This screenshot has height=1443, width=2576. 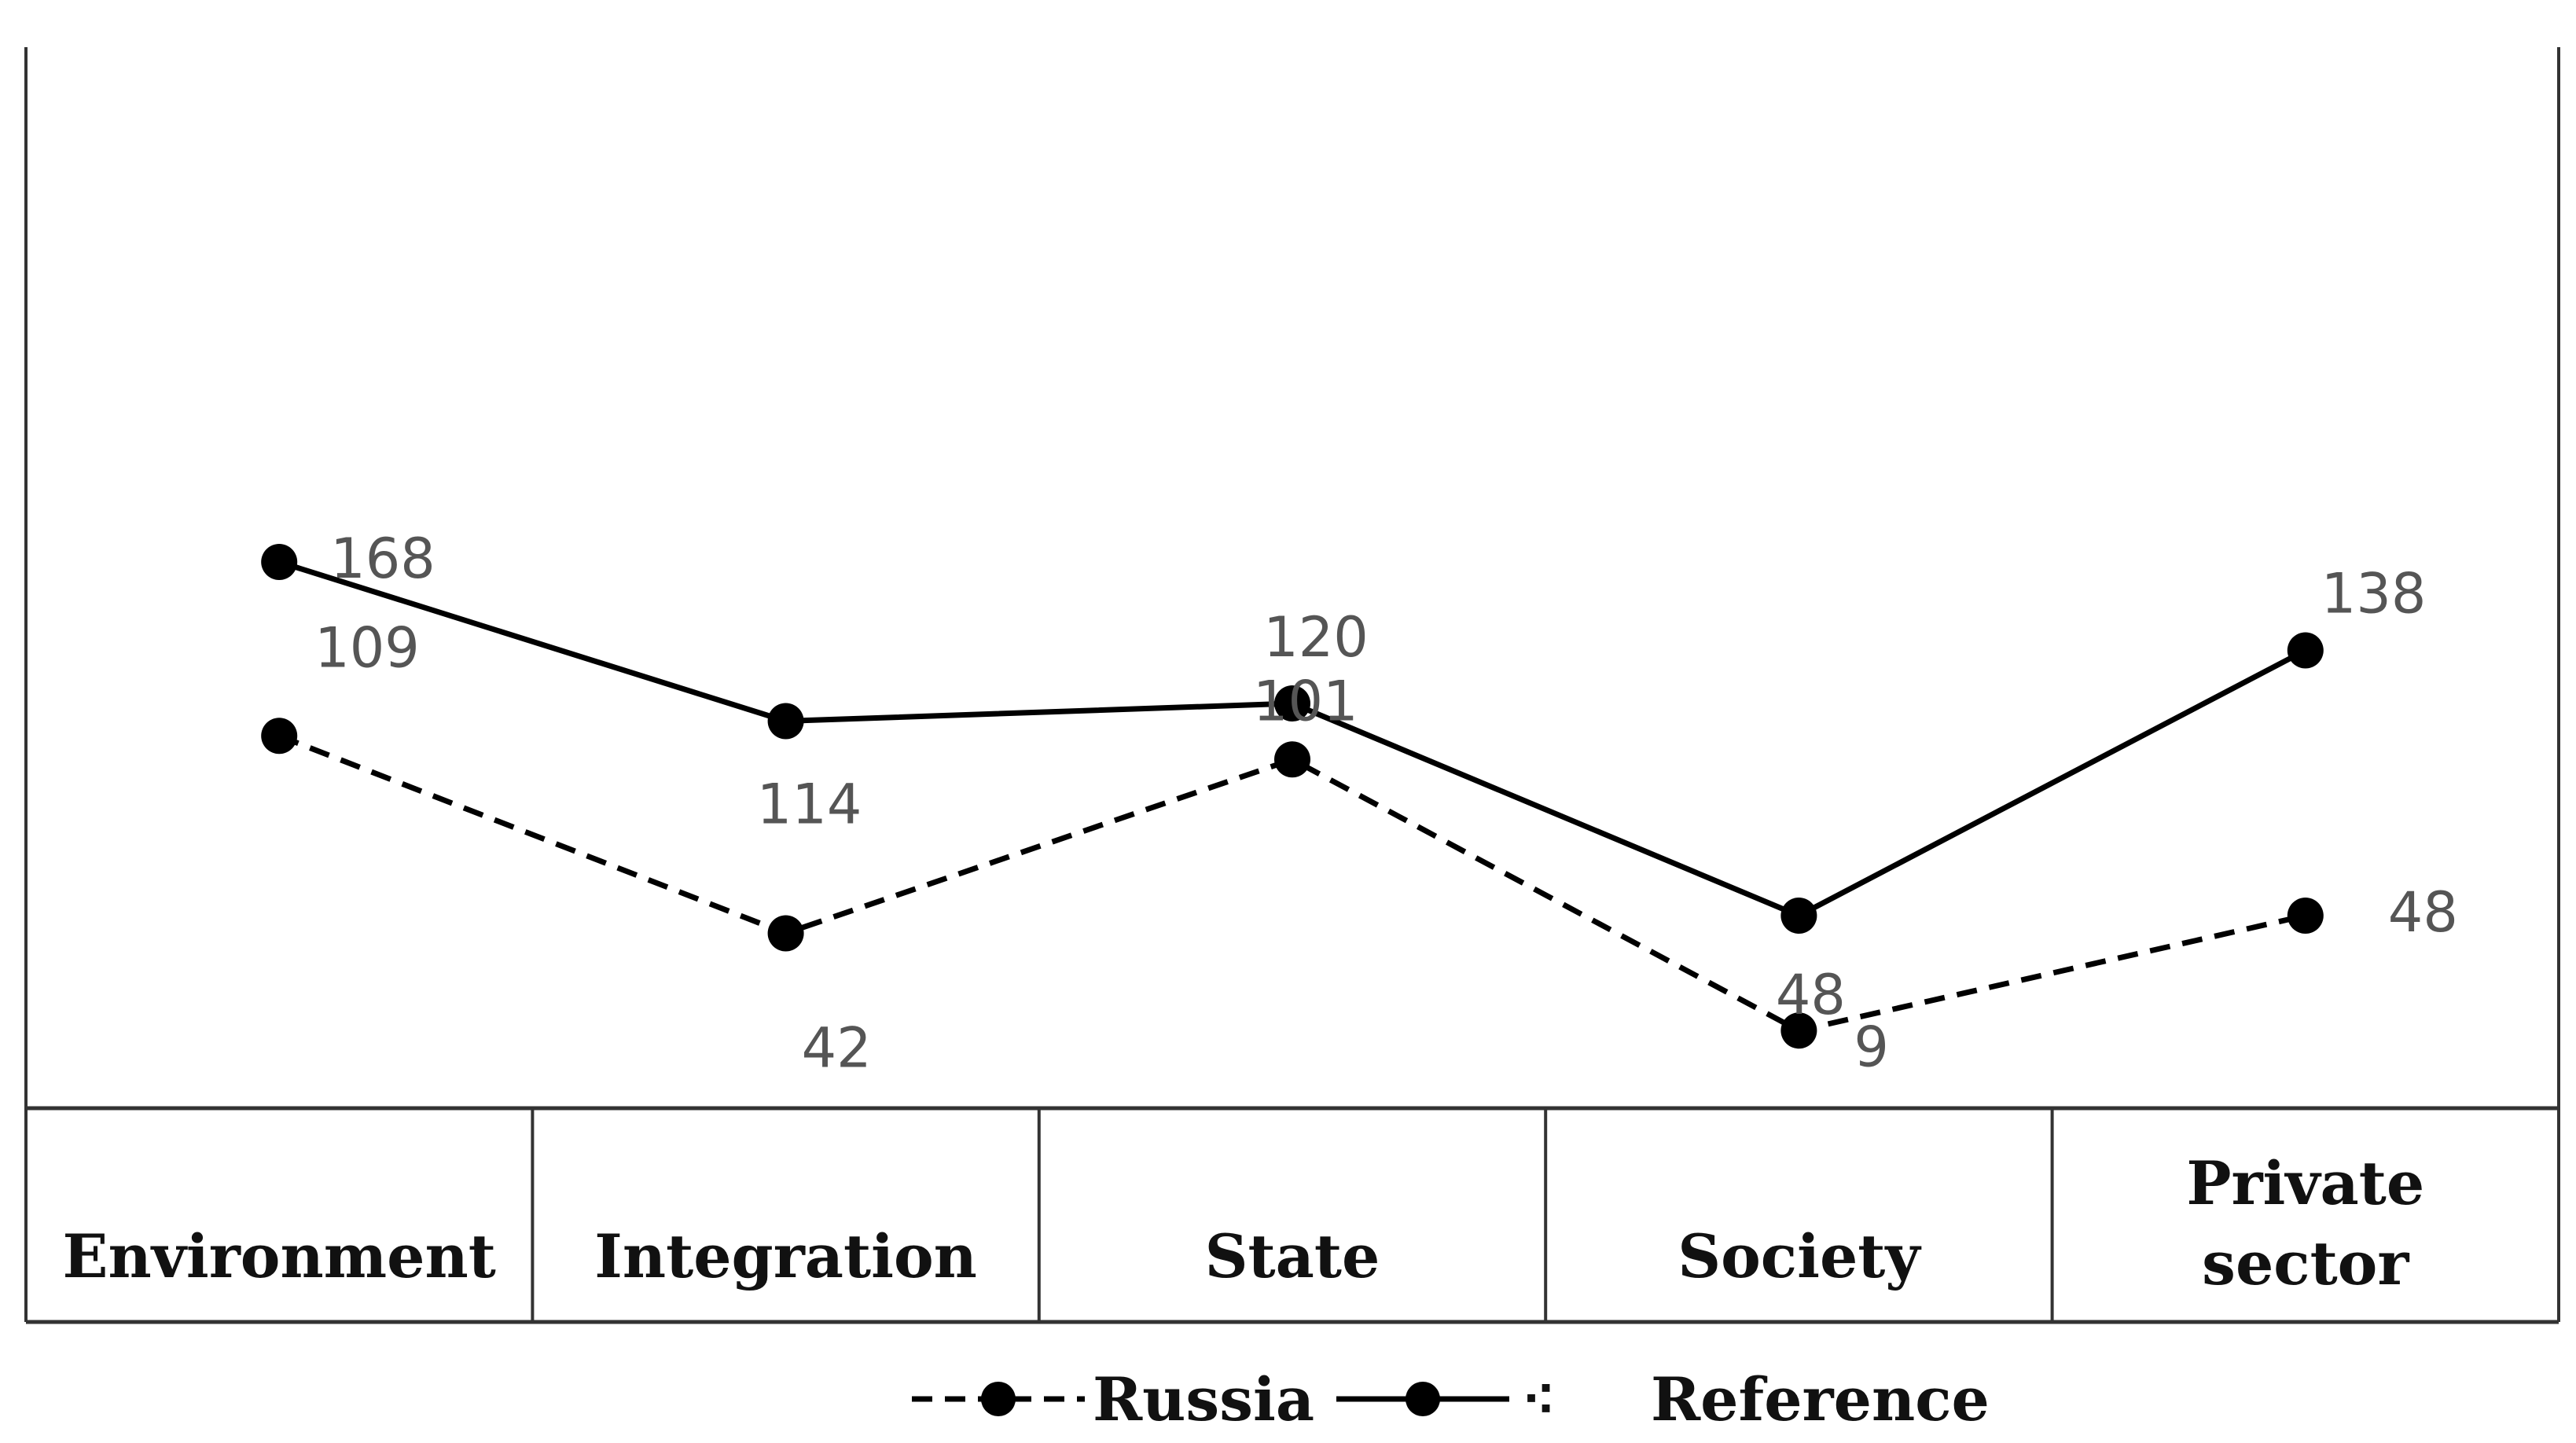 I want to click on category-label: Integration, so click(x=785, y=1256).